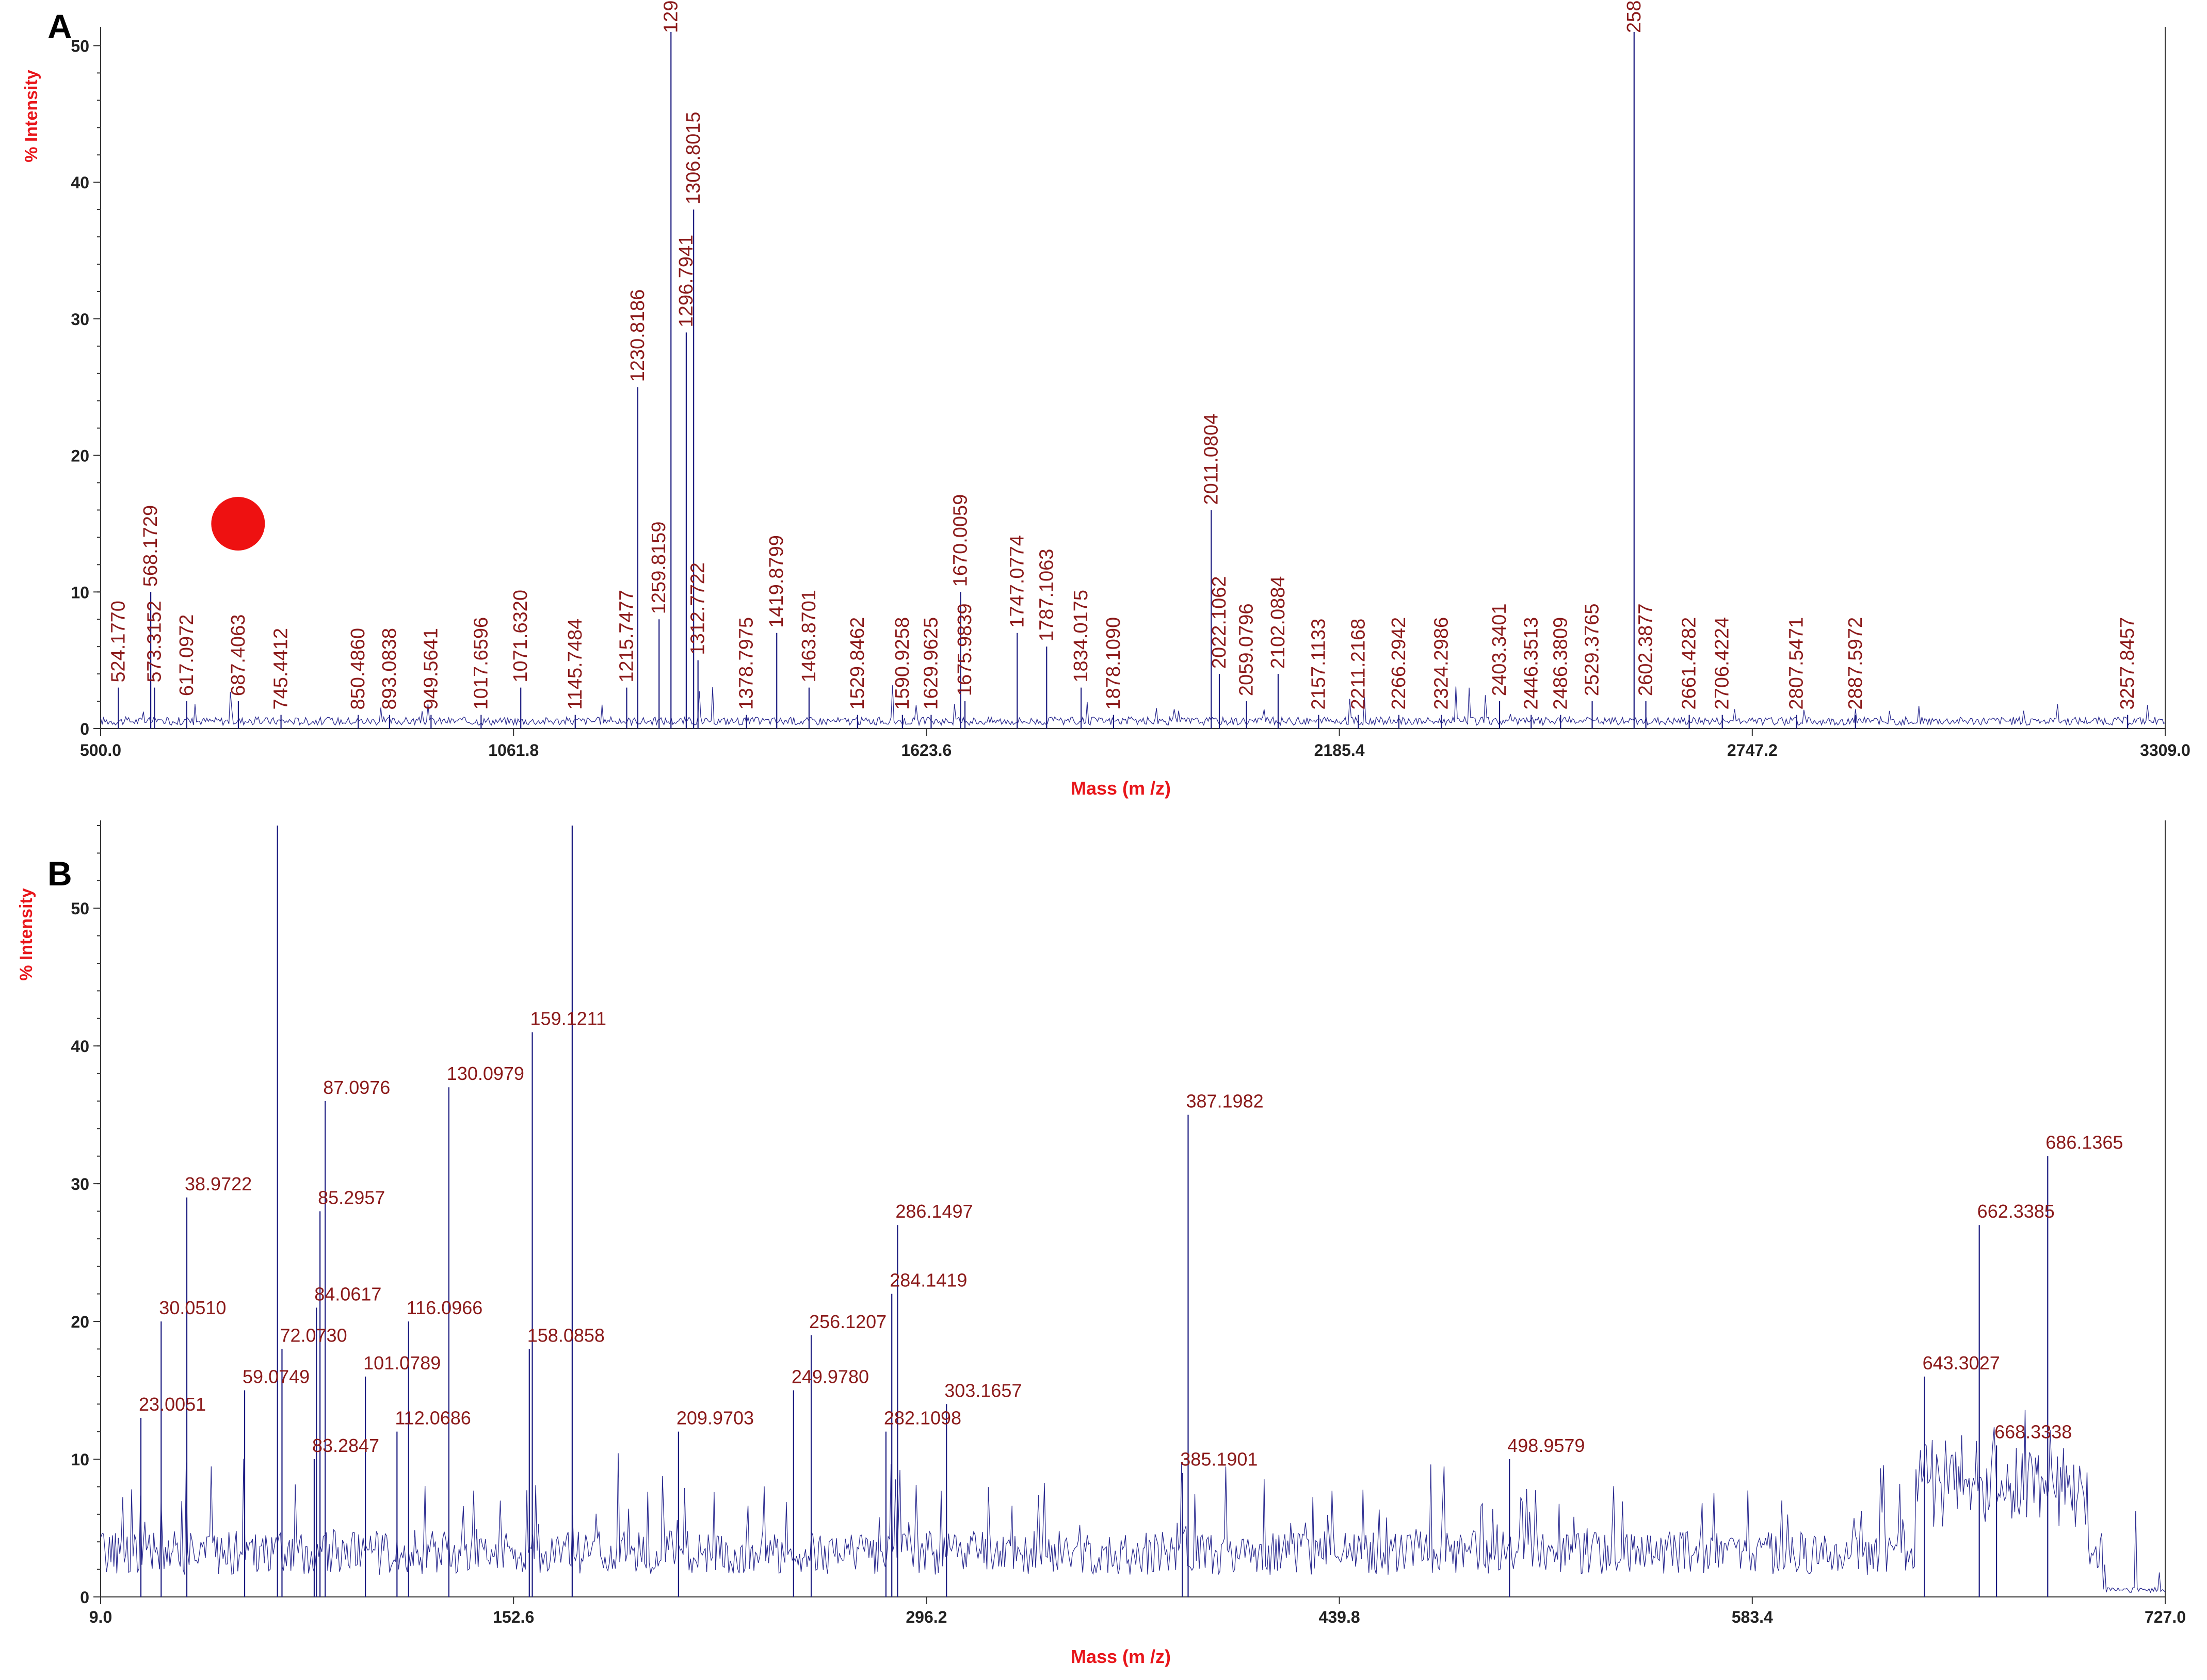 The image size is (2207, 1680). Describe the element at coordinates (60, 873) in the screenshot. I see `panel-letter-b: B` at that location.